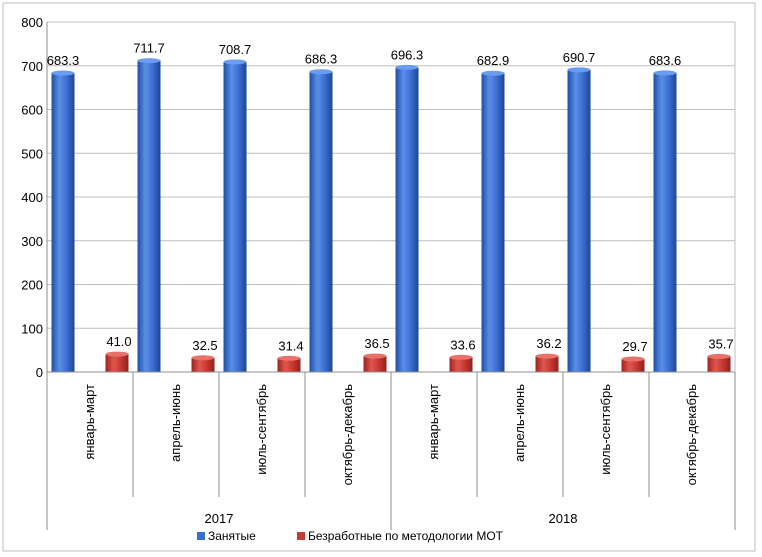  Describe the element at coordinates (232, 536) in the screenshot. I see `legend-label-zanyatye: Занятые` at that location.